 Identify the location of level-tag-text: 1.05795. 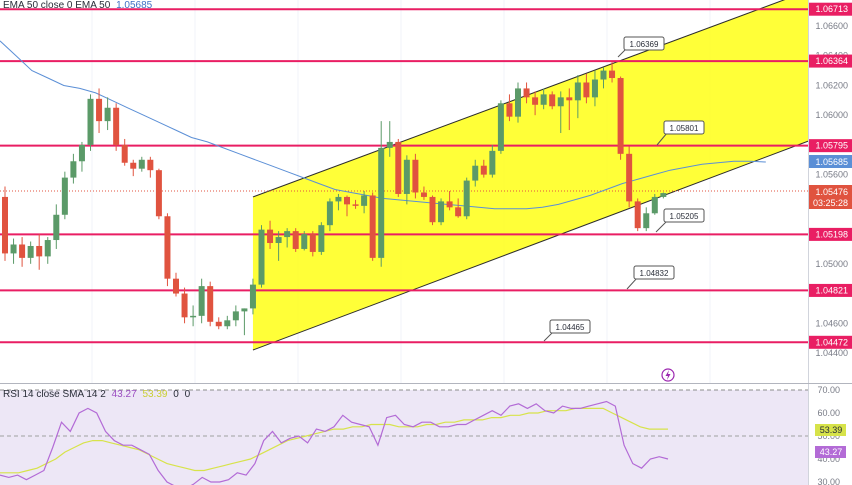
(831, 146).